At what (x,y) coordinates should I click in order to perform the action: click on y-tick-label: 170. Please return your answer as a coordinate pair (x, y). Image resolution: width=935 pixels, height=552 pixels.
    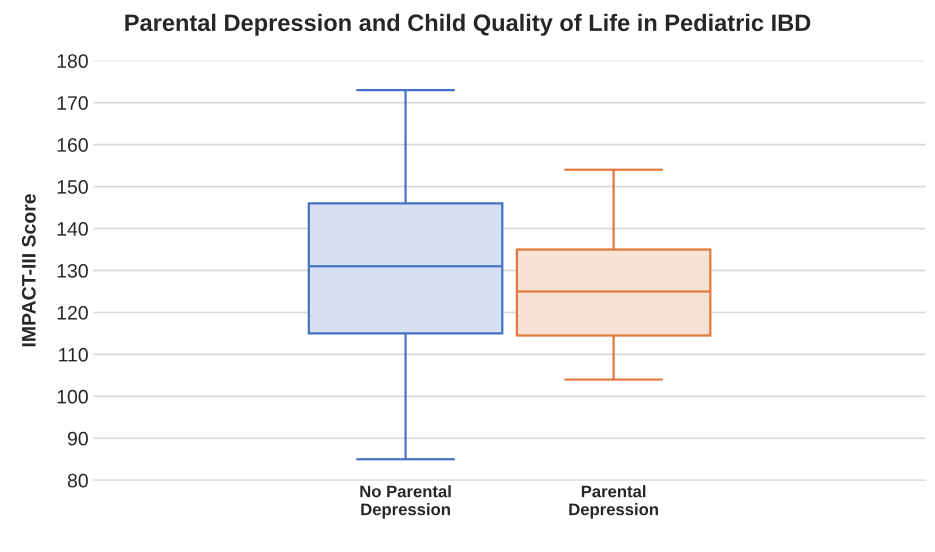
    Looking at the image, I should click on (73, 103).